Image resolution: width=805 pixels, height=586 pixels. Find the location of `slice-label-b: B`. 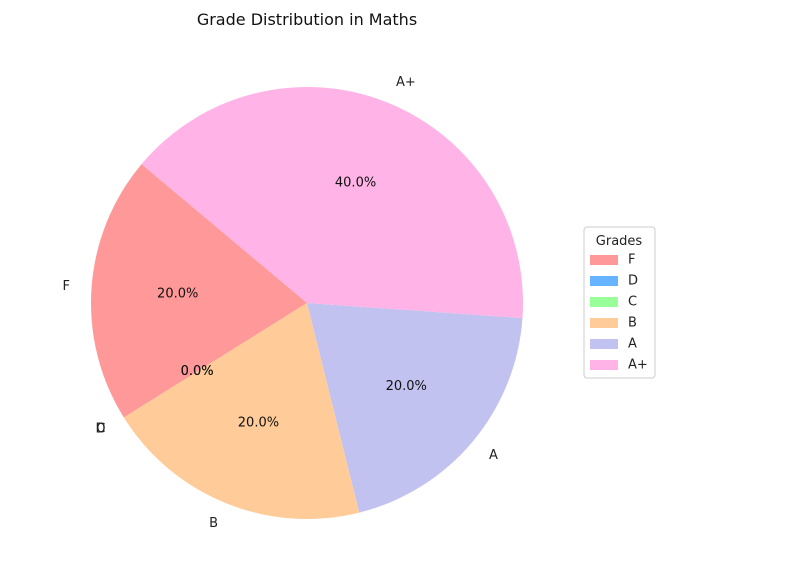

slice-label-b: B is located at coordinates (213, 523).